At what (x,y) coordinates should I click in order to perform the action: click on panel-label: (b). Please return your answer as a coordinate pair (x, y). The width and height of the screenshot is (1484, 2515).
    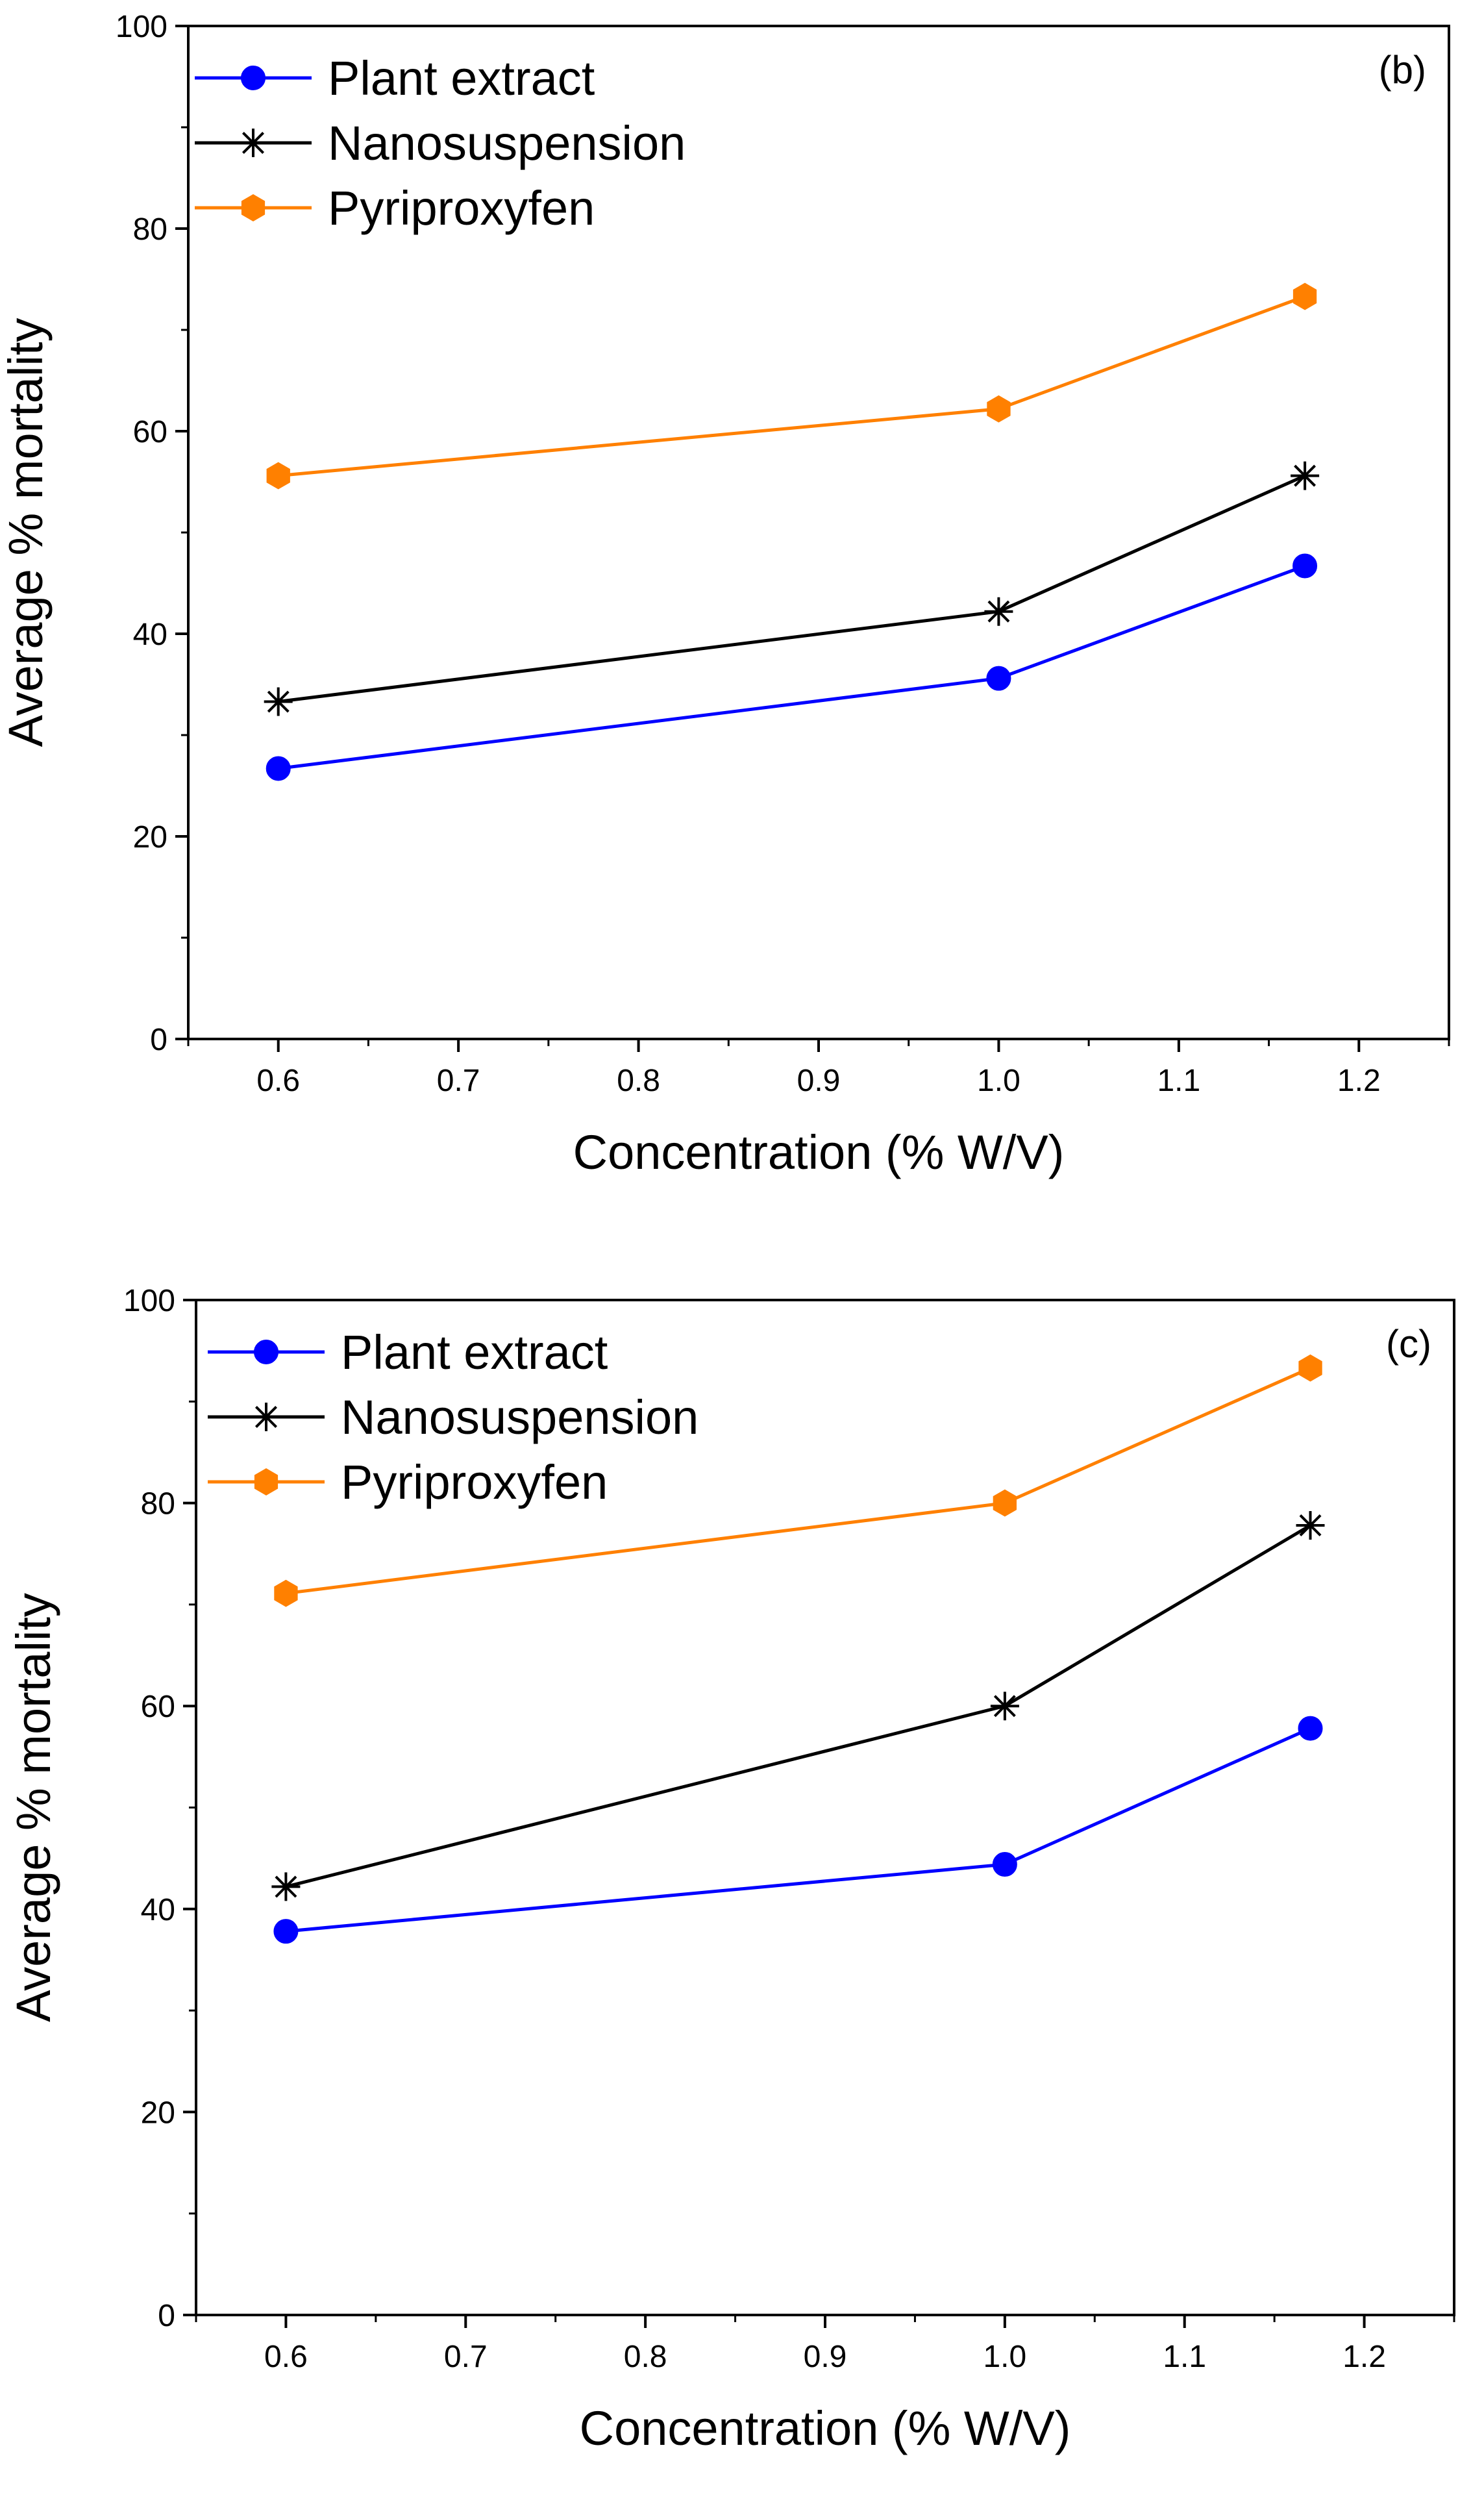
    Looking at the image, I should click on (1402, 70).